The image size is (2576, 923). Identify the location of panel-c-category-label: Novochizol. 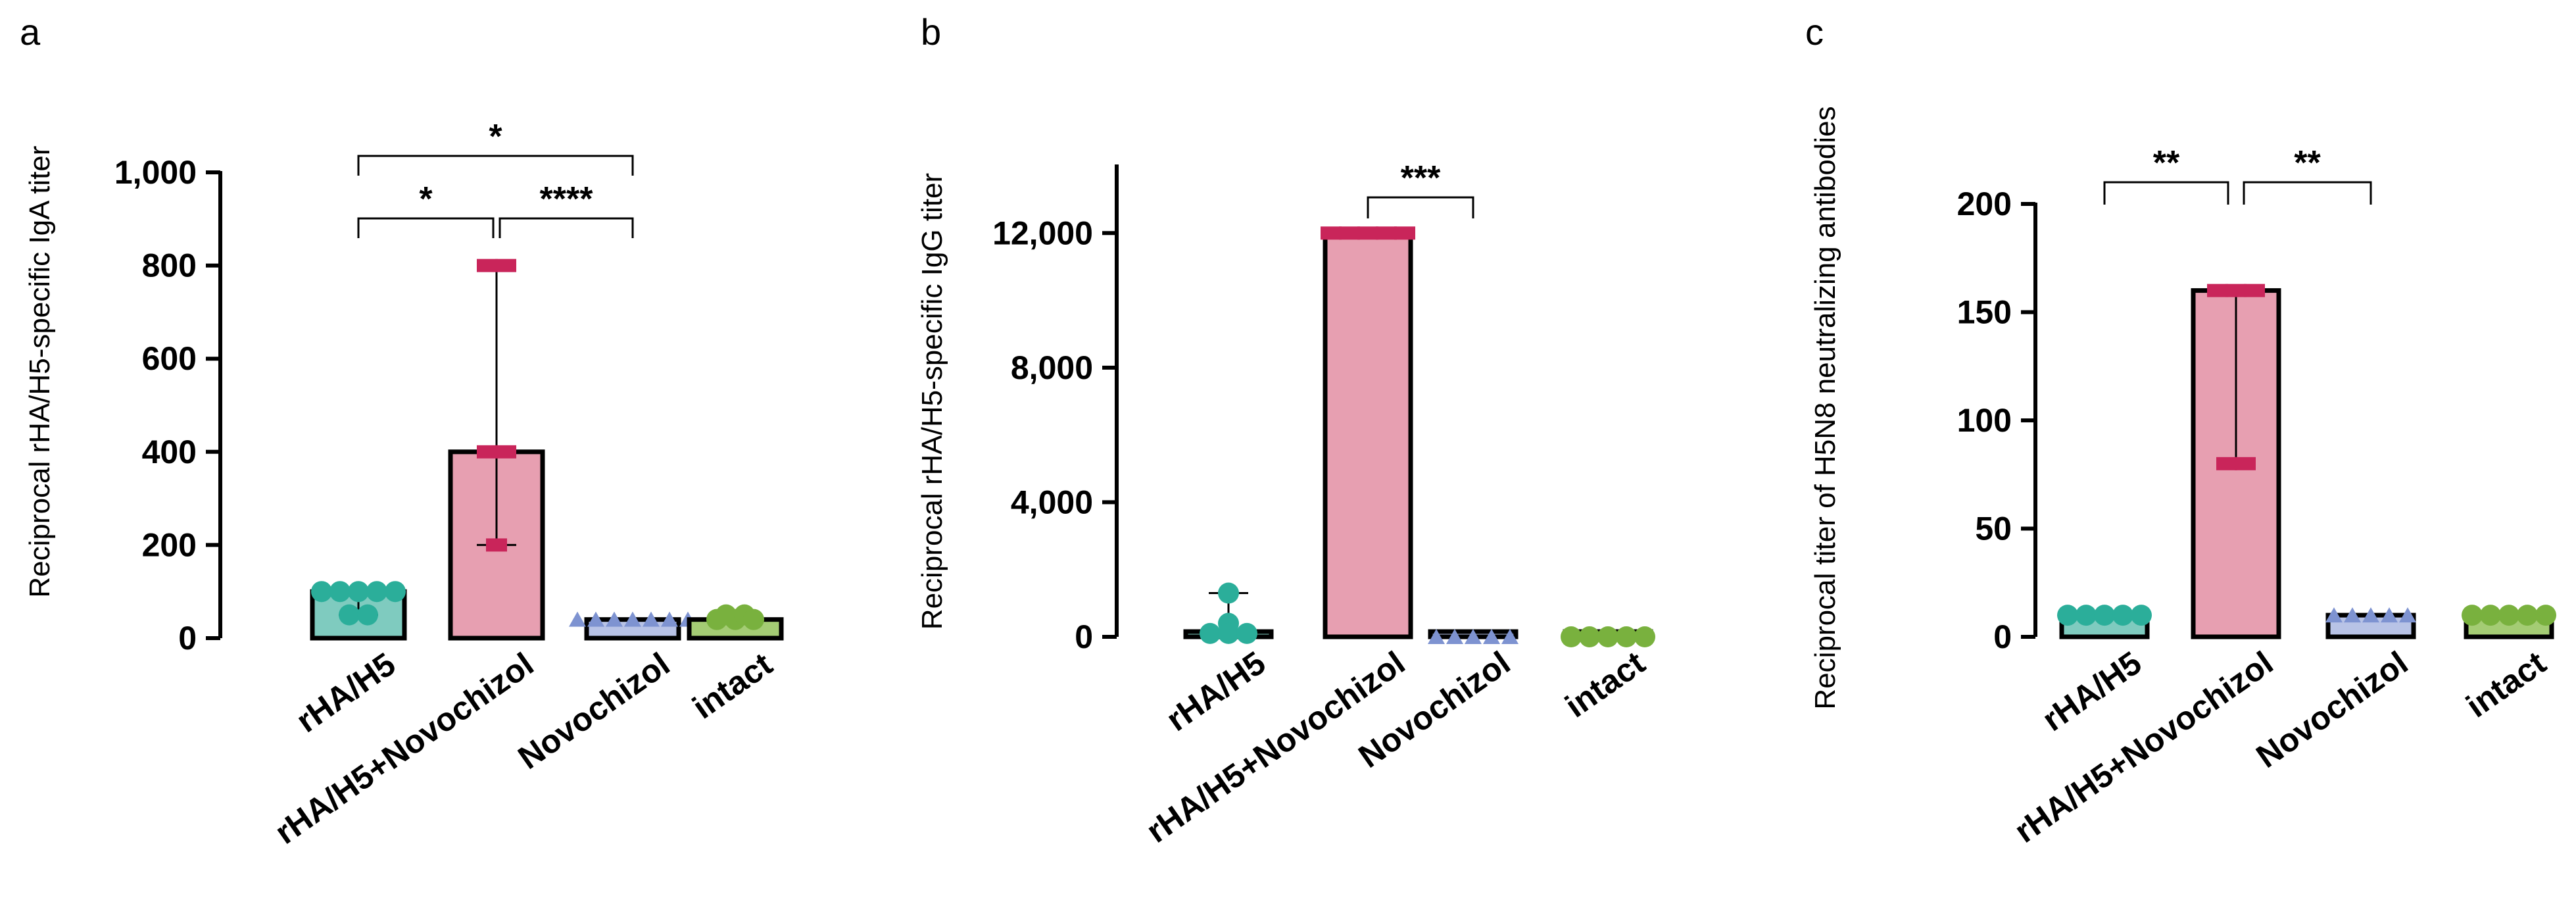
(2332, 710).